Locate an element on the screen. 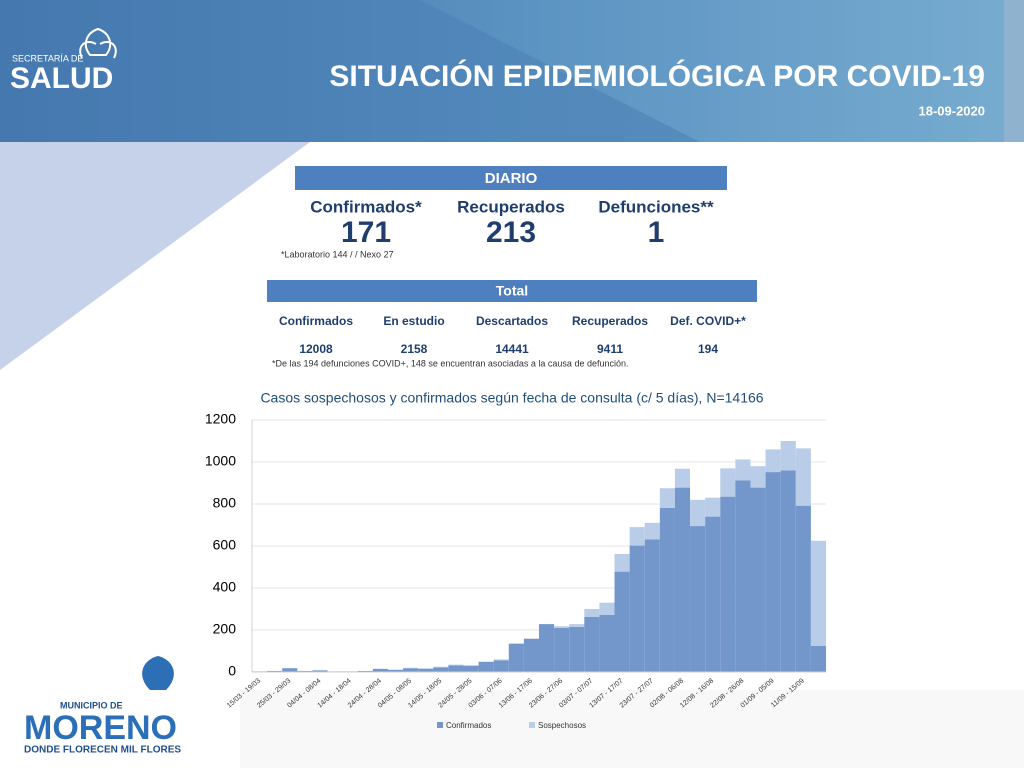 The height and width of the screenshot is (773, 1024). y-tick-label: 200 is located at coordinates (225, 629).